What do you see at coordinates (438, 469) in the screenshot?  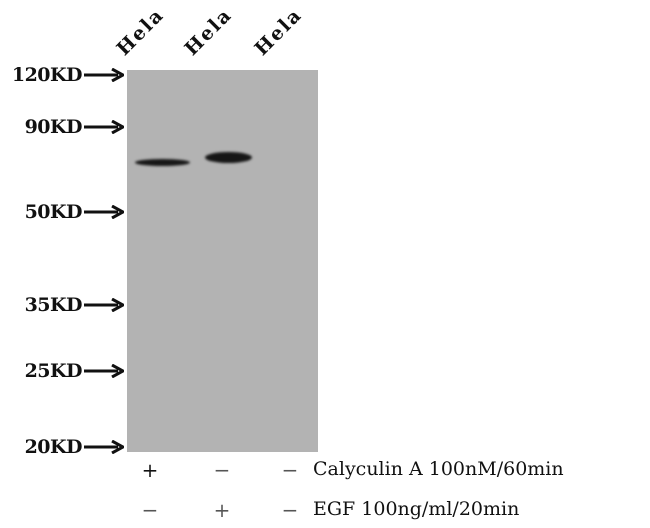 I see `treatment-1-label: Calyculin A 100nM/60min` at bounding box center [438, 469].